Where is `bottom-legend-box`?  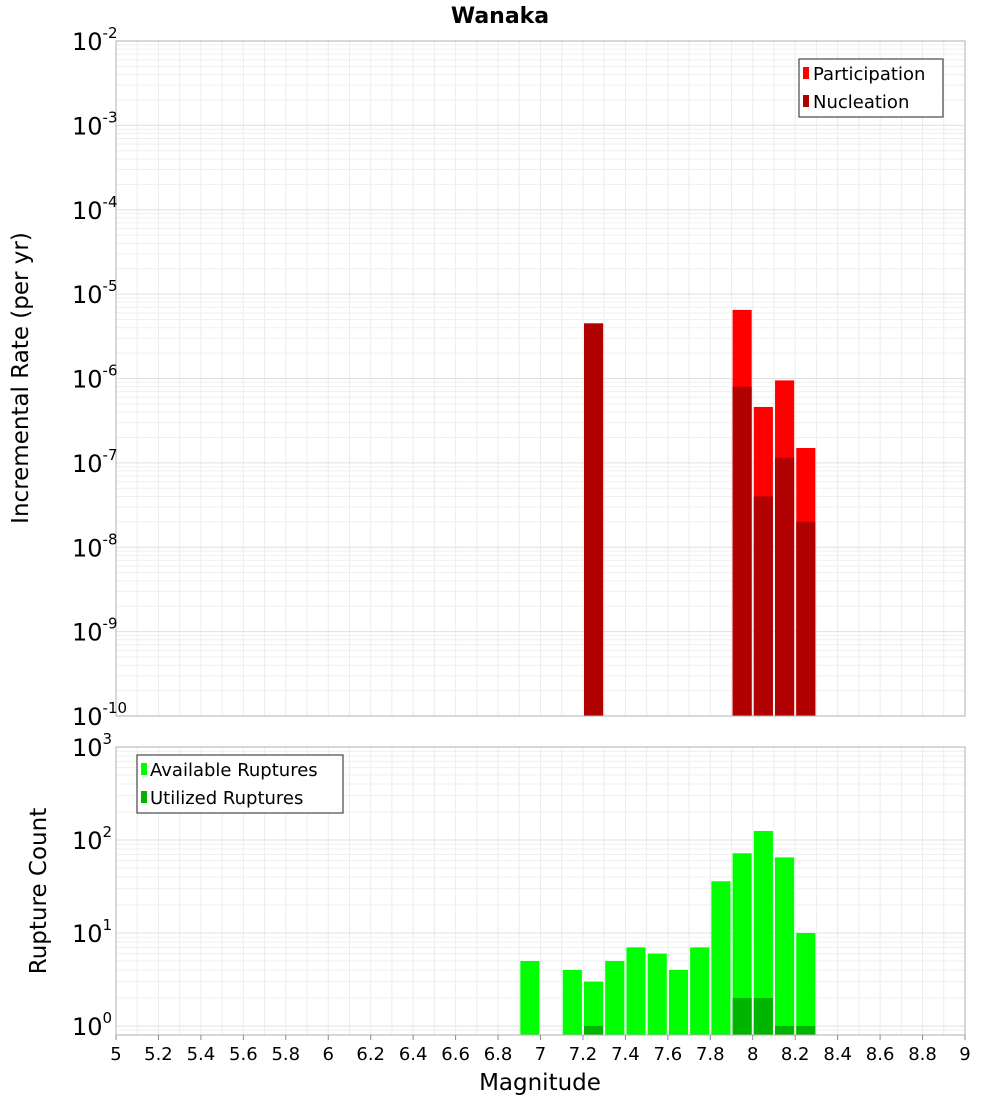
bottom-legend-box is located at coordinates (240, 784).